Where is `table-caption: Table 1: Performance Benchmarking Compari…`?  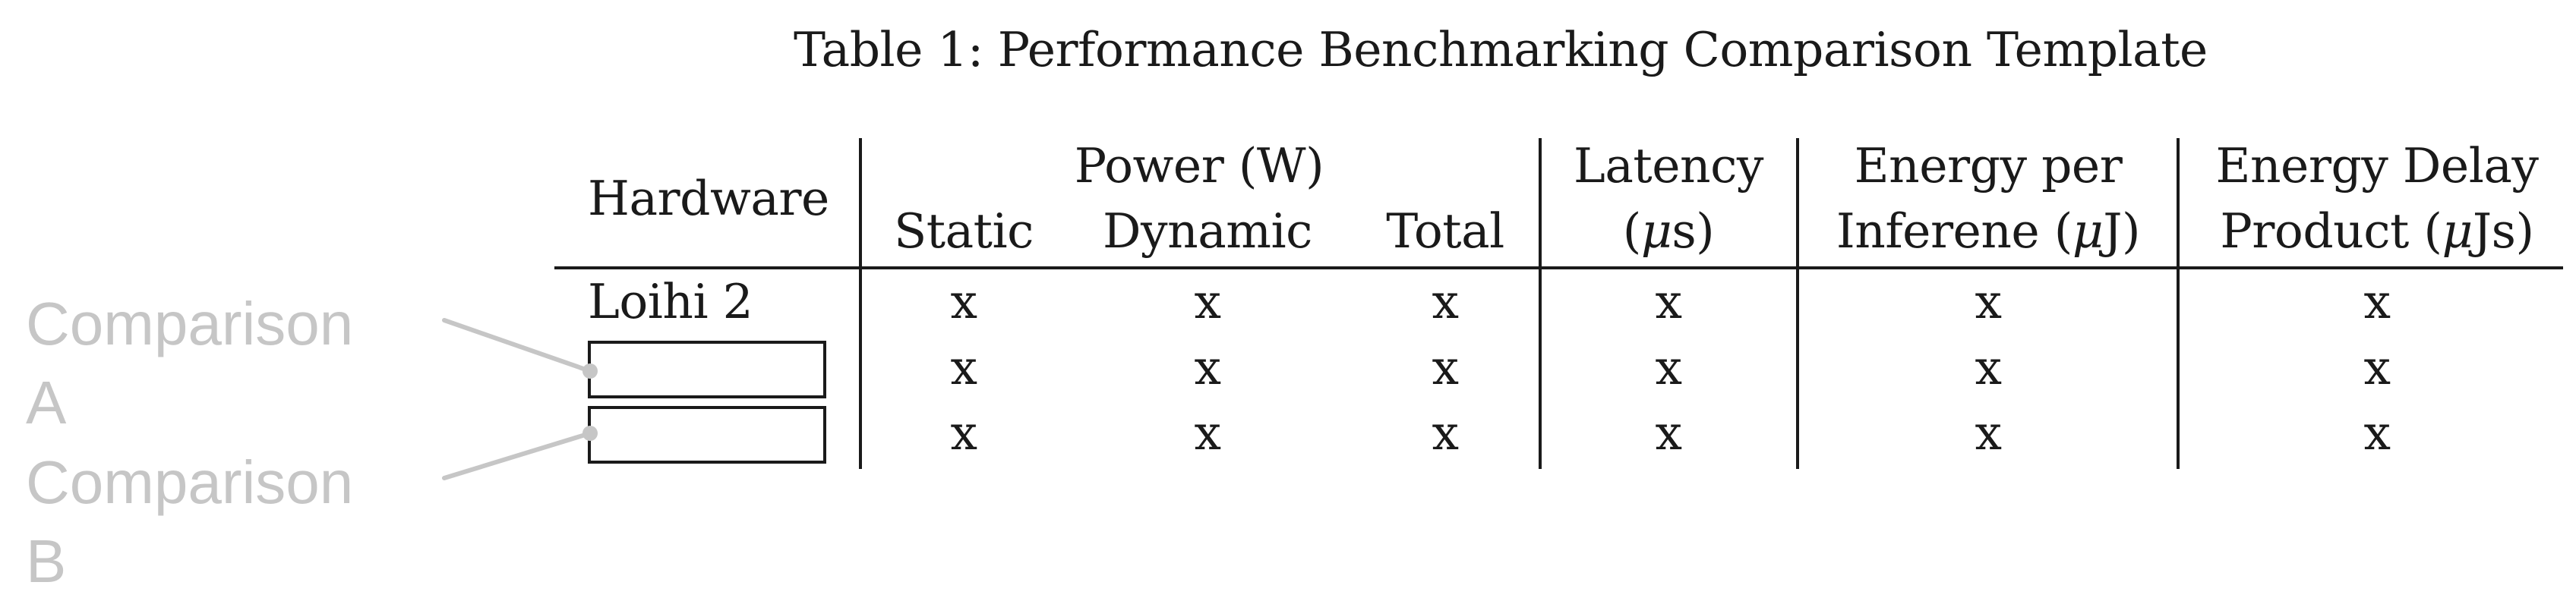 table-caption: Table 1: Performance Benchmarking Compari… is located at coordinates (1288, 50).